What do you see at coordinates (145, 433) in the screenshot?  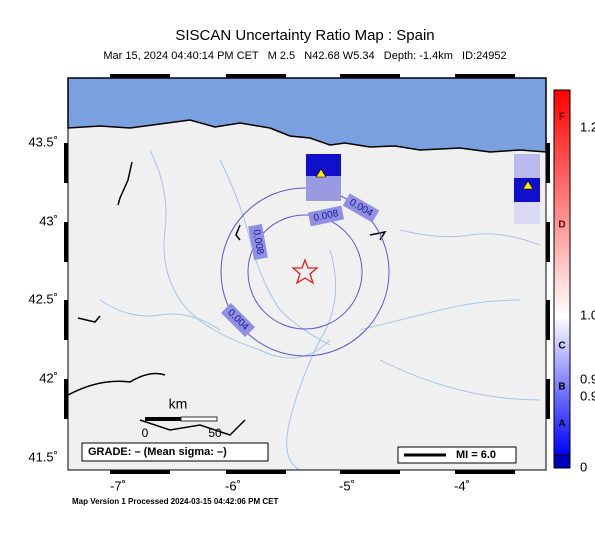 I see `scale-start: 0` at bounding box center [145, 433].